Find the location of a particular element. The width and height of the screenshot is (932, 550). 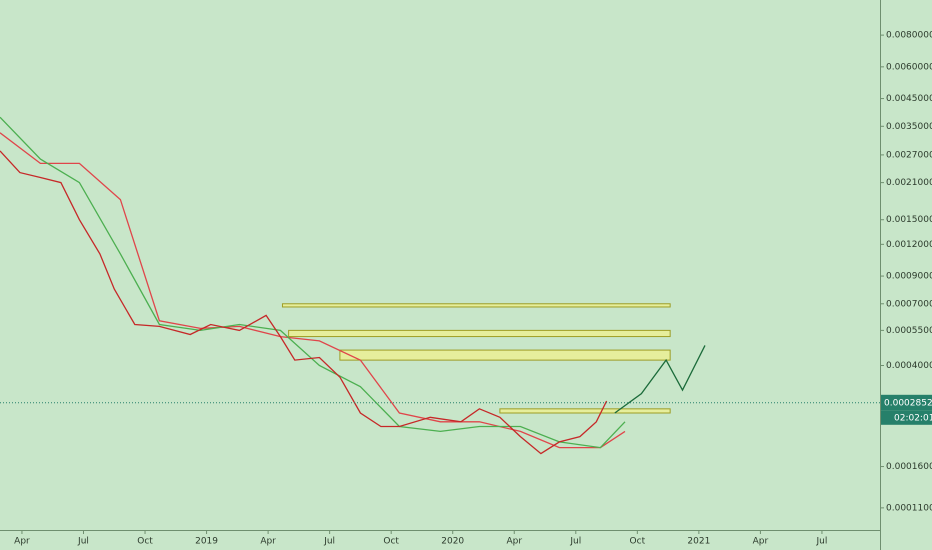

x-tick-label: 2019 is located at coordinates (206, 542).